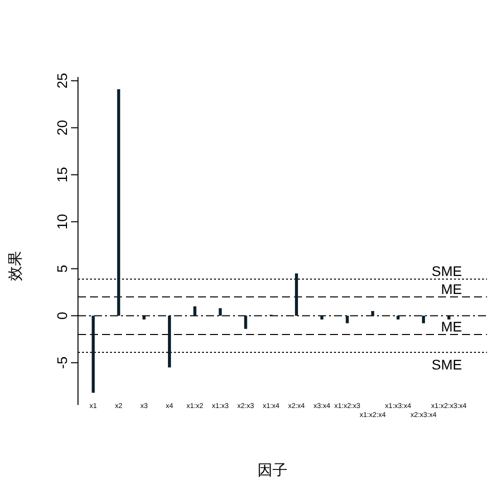 Image resolution: width=502 pixels, height=502 pixels. Describe the element at coordinates (62, 316) in the screenshot. I see `y-tick-label: 0` at that location.